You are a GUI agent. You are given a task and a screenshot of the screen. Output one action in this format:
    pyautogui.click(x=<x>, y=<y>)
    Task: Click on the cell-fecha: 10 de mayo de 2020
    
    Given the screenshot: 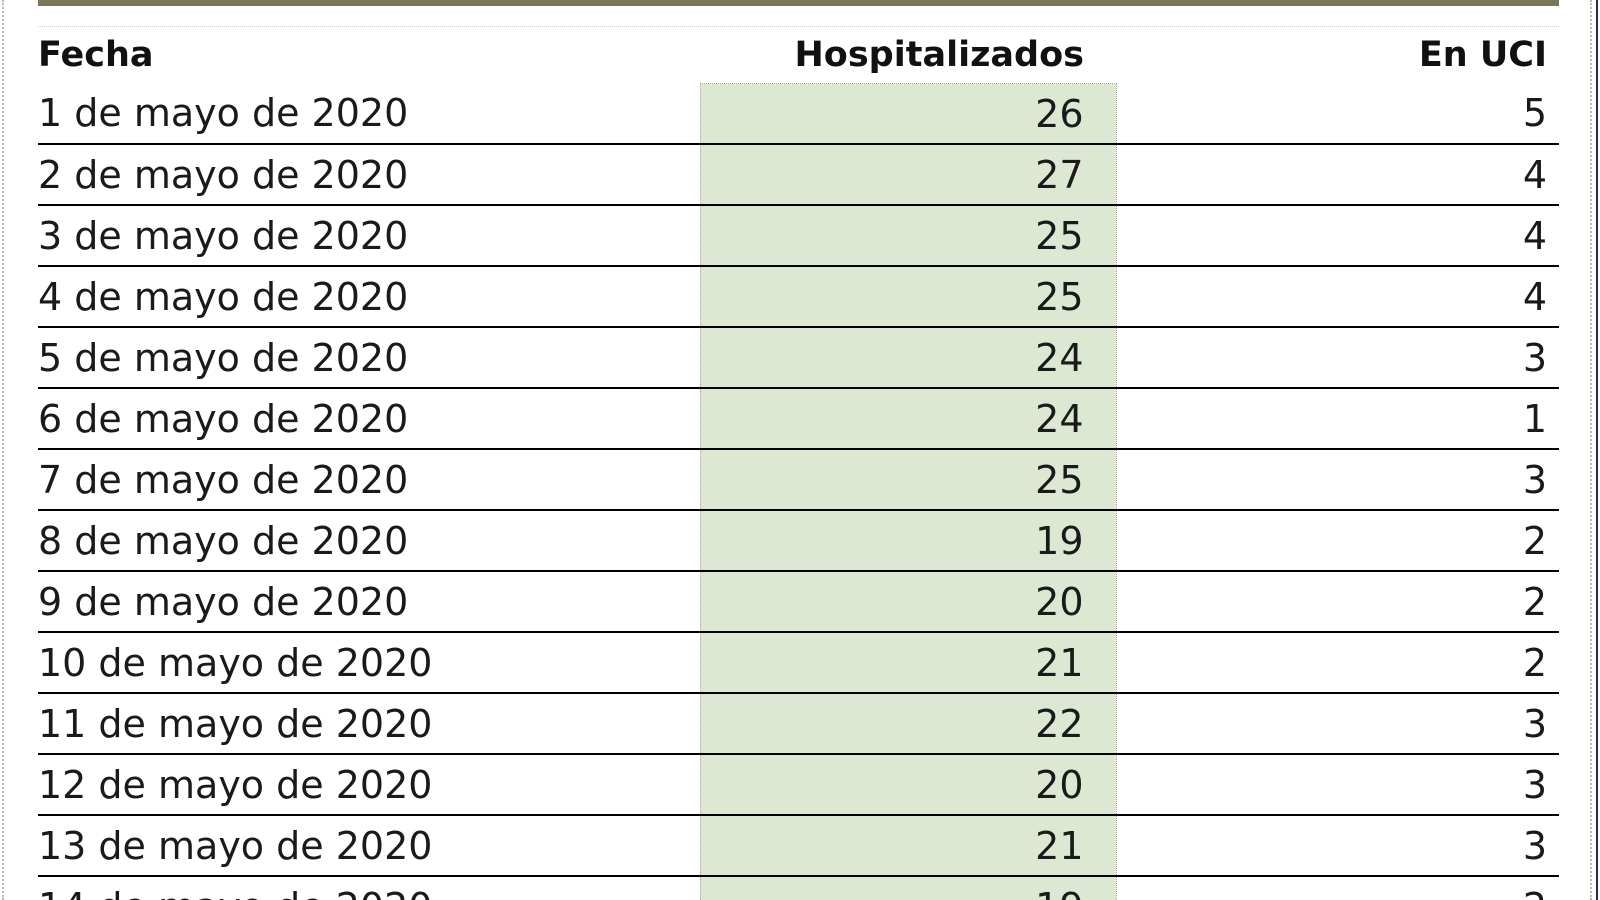 What is the action you would take?
    pyautogui.click(x=369, y=663)
    